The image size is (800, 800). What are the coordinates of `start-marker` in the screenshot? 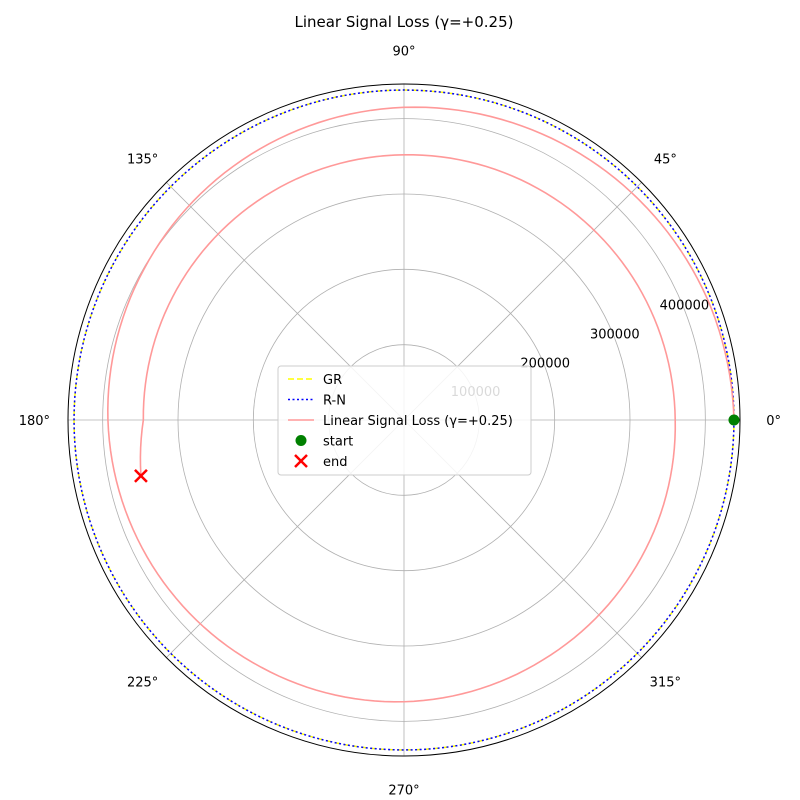 It's located at (734, 420).